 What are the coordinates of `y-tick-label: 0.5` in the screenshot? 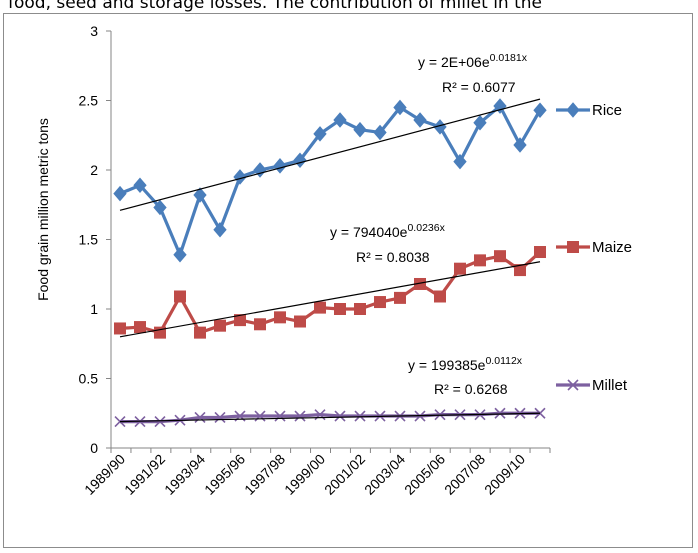 It's located at (89, 379).